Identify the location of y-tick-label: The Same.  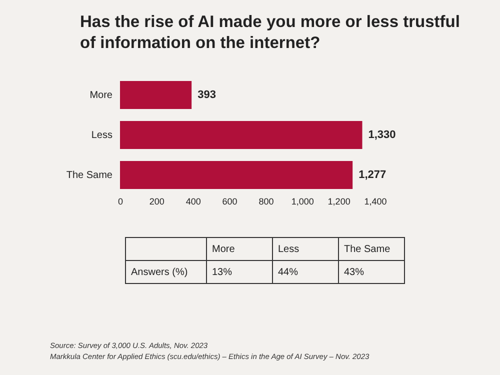
(89, 175).